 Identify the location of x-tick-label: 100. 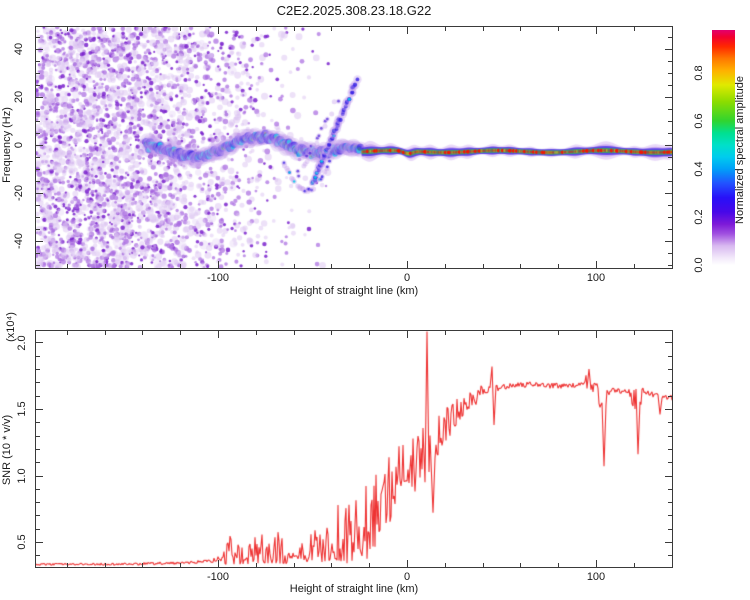
(596, 577).